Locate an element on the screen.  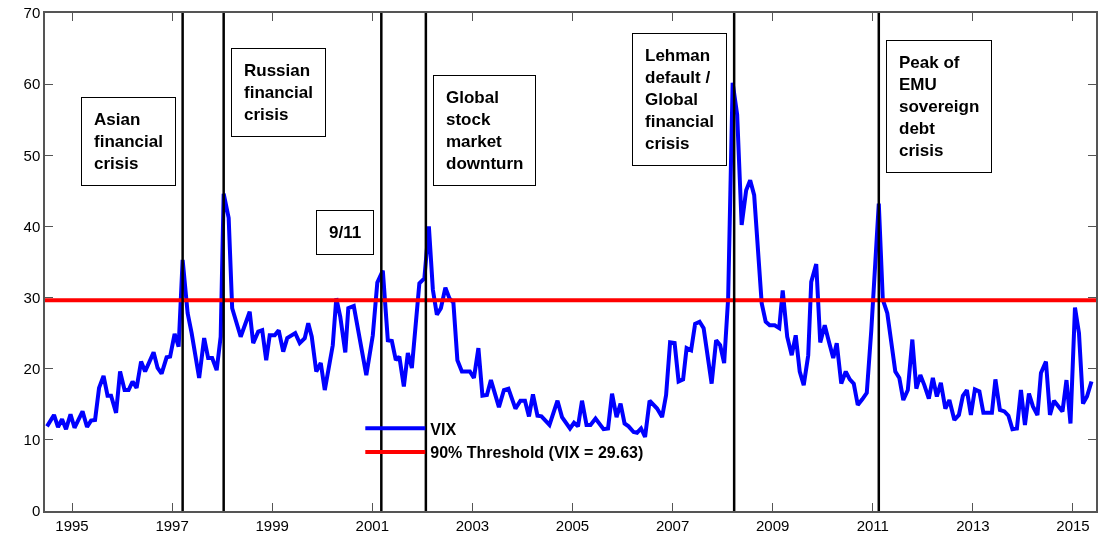
x-tick-label: 2005 is located at coordinates (572, 525).